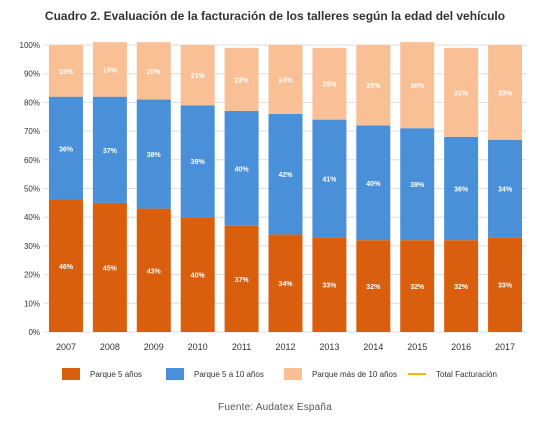 This screenshot has width=550, height=425. I want to click on data-label-parque-5-10-2017: 34%, so click(505, 190).